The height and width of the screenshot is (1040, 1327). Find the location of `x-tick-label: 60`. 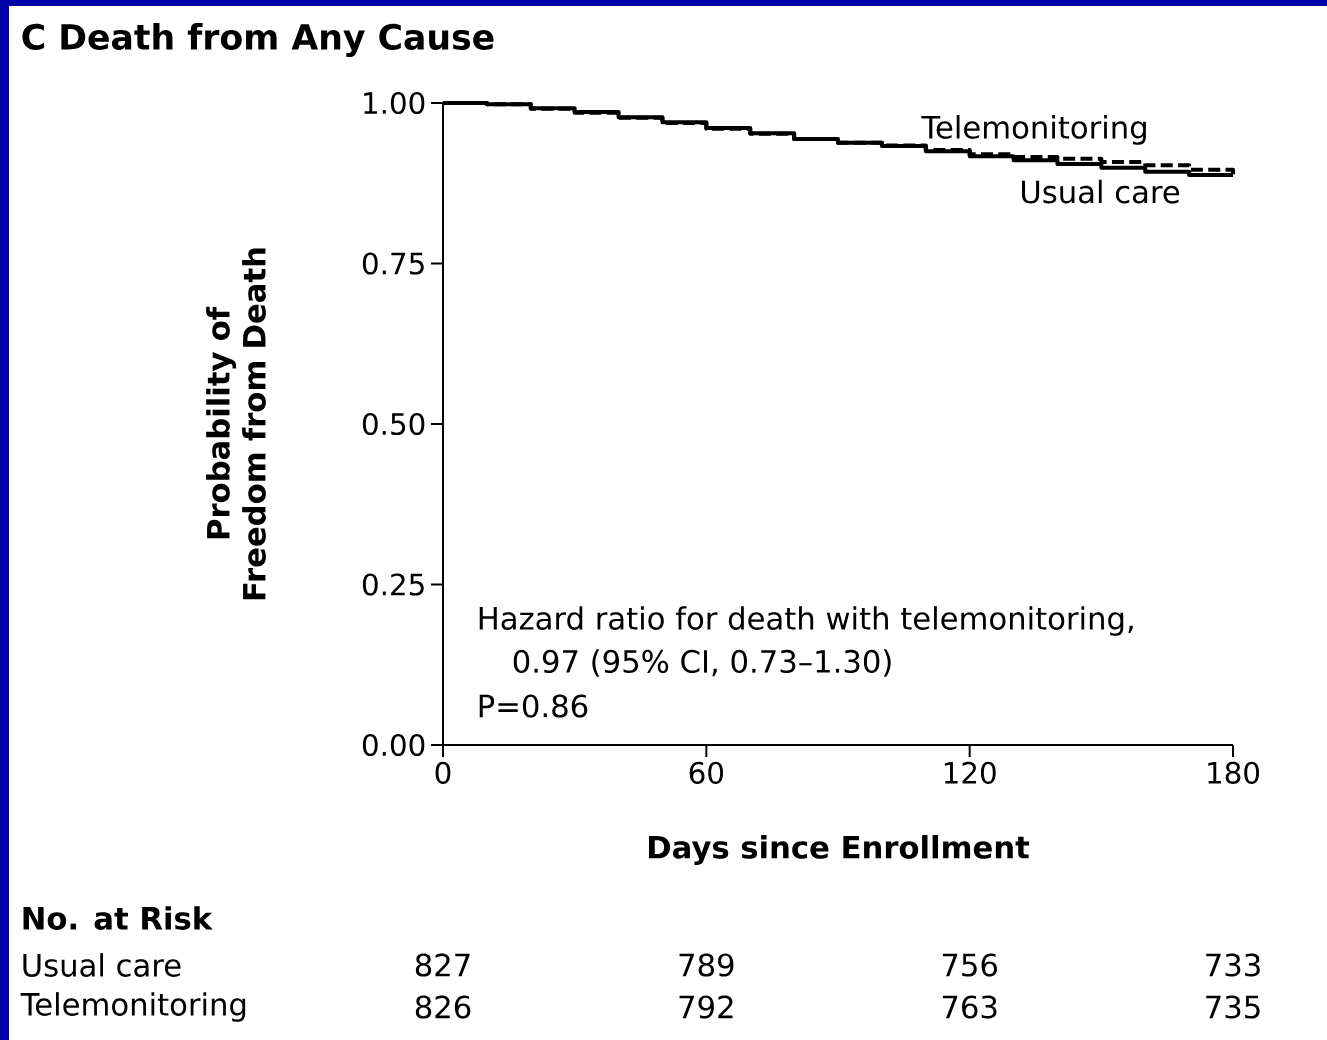

x-tick-label: 60 is located at coordinates (706, 772).